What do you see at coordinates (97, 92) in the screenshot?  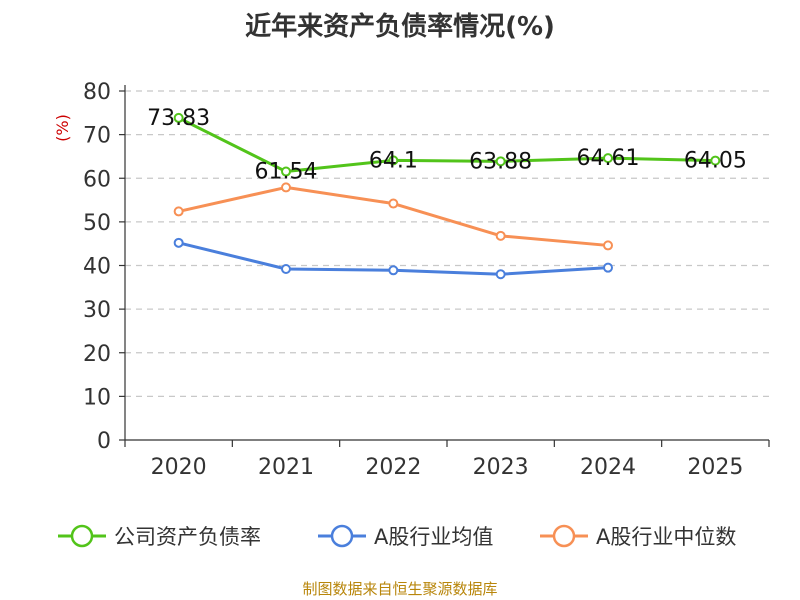 I see `y-tick-label: 80` at bounding box center [97, 92].